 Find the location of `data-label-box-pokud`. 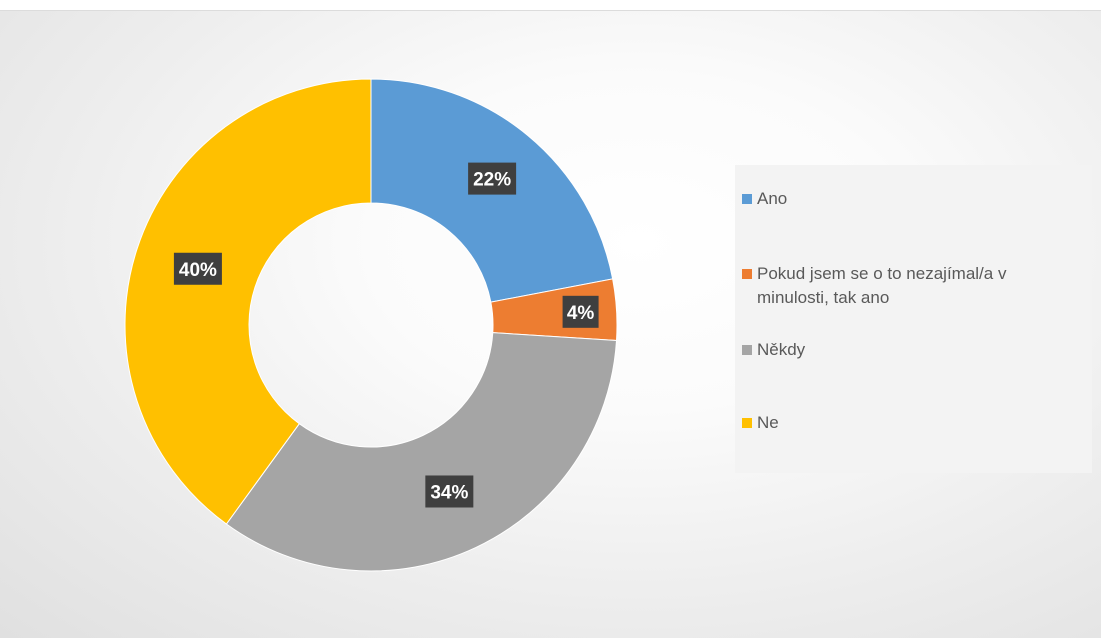

data-label-box-pokud is located at coordinates (580, 311).